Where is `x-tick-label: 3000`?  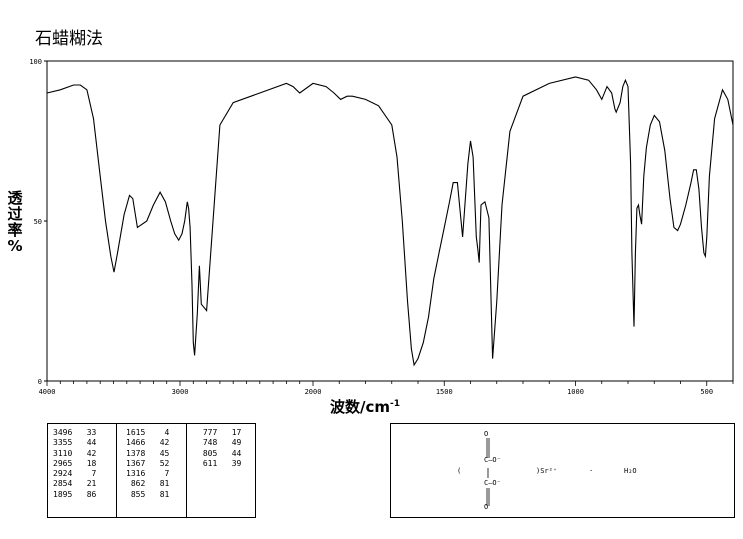
x-tick-label: 3000 is located at coordinates (180, 392).